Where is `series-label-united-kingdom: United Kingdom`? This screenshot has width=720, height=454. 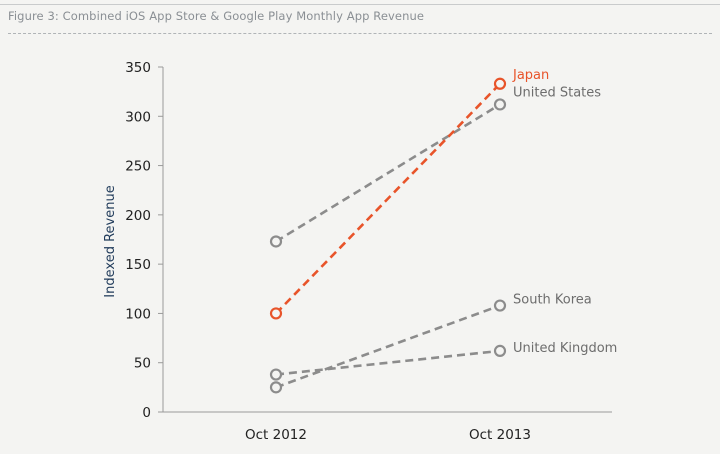 series-label-united-kingdom: United Kingdom is located at coordinates (565, 348).